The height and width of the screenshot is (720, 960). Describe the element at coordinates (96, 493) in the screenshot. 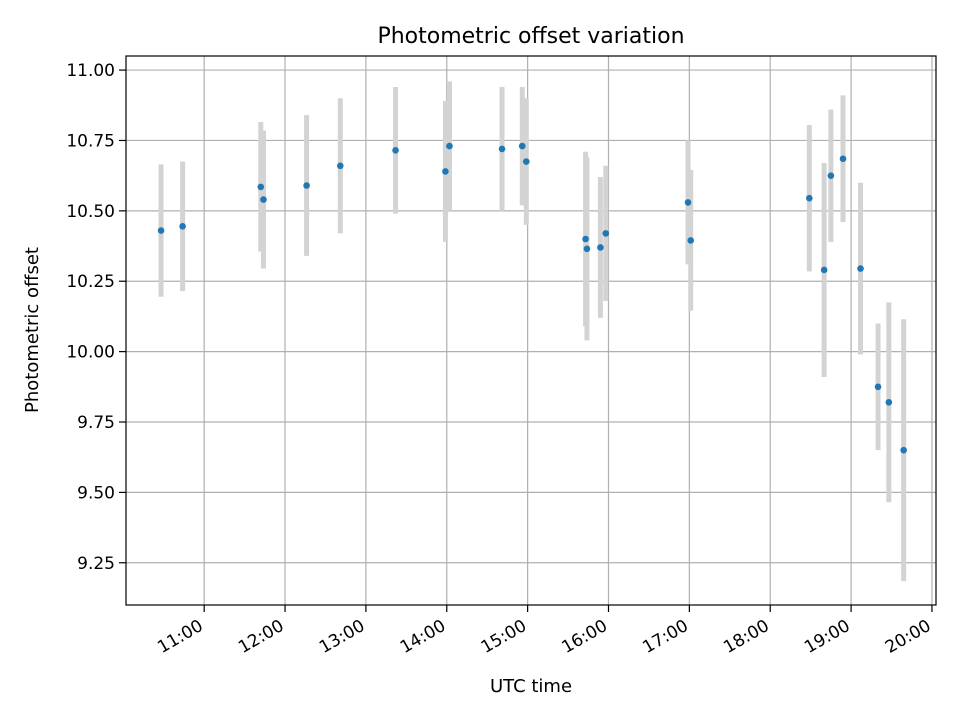

I see `y-tick-label: 9.50` at that location.